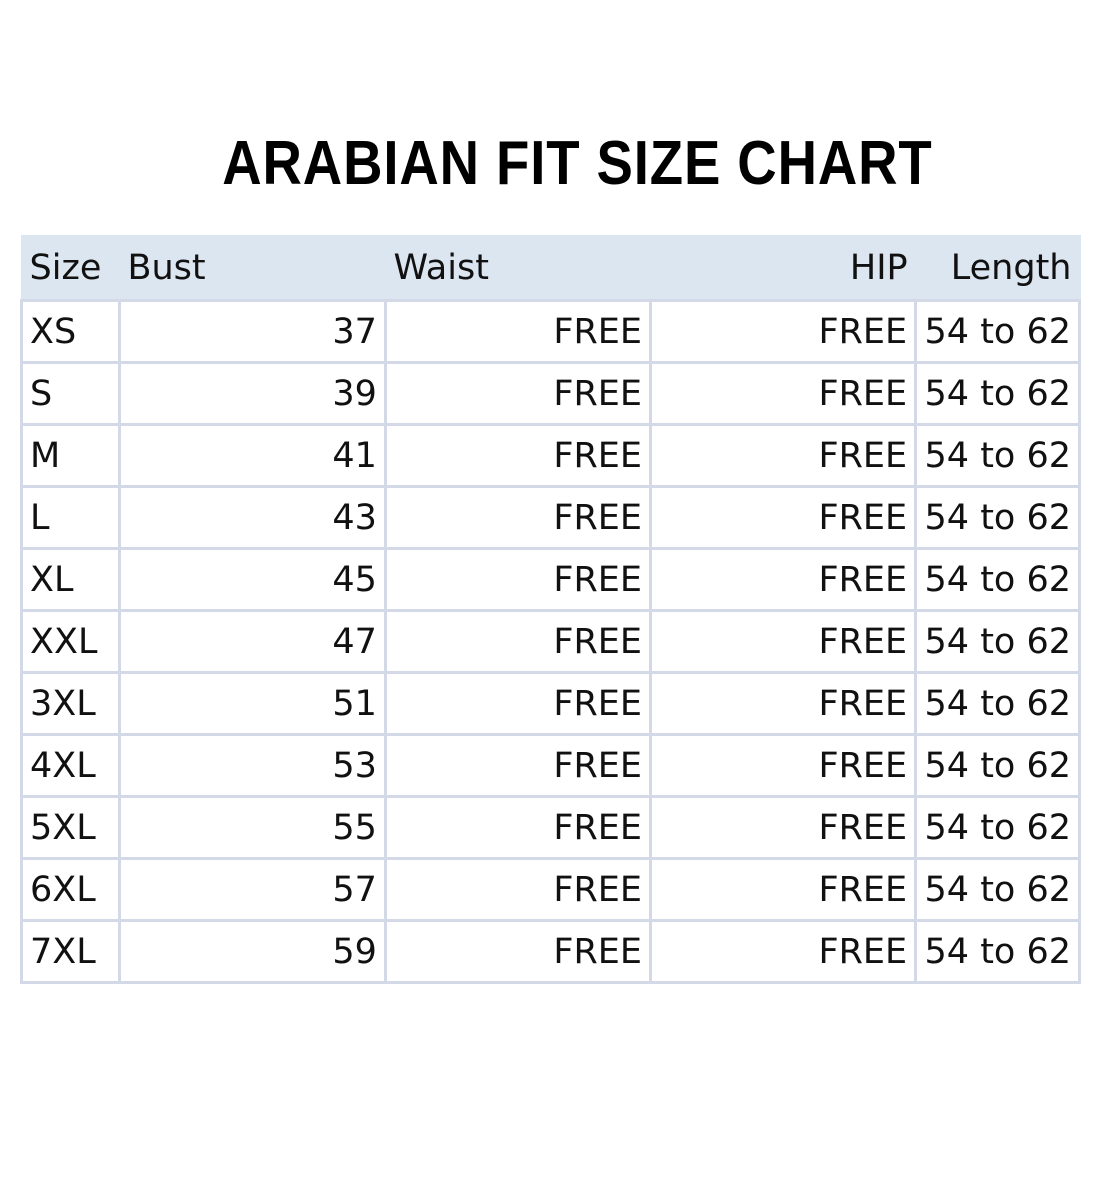  What do you see at coordinates (70, 703) in the screenshot?
I see `cell-size: 3XL` at bounding box center [70, 703].